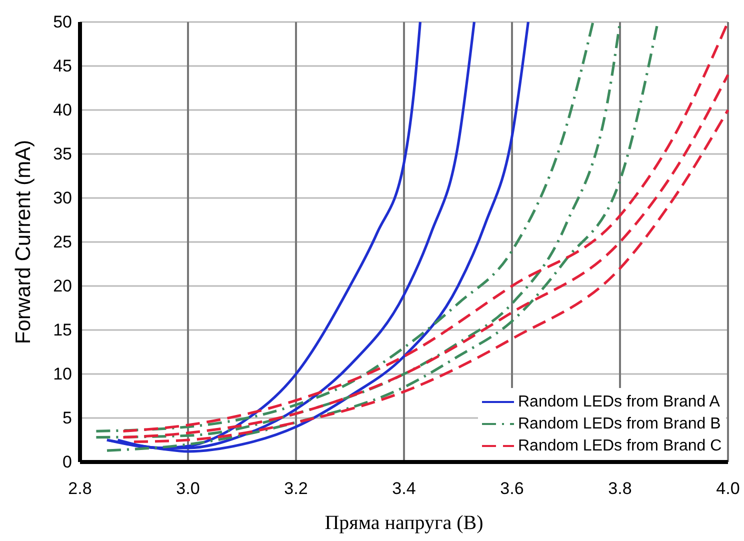 The image size is (744, 541). Describe the element at coordinates (62, 66) in the screenshot. I see `y-tick-label: 45` at that location.